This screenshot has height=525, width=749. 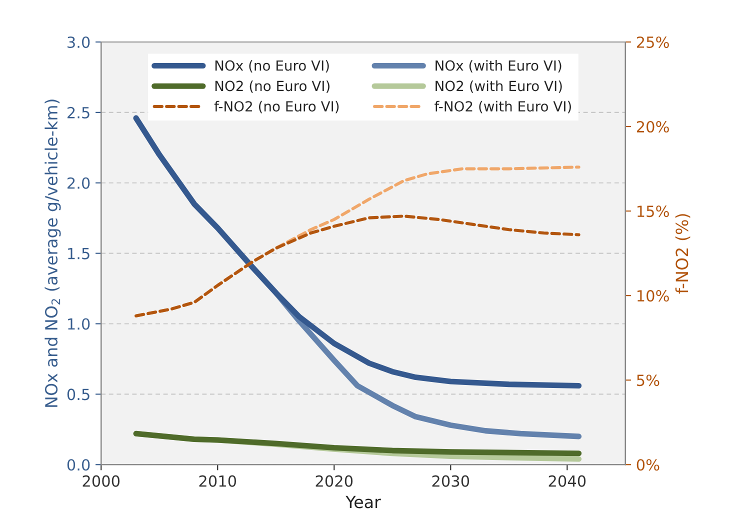 I want to click on x-tick-label: 2020, so click(x=334, y=481).